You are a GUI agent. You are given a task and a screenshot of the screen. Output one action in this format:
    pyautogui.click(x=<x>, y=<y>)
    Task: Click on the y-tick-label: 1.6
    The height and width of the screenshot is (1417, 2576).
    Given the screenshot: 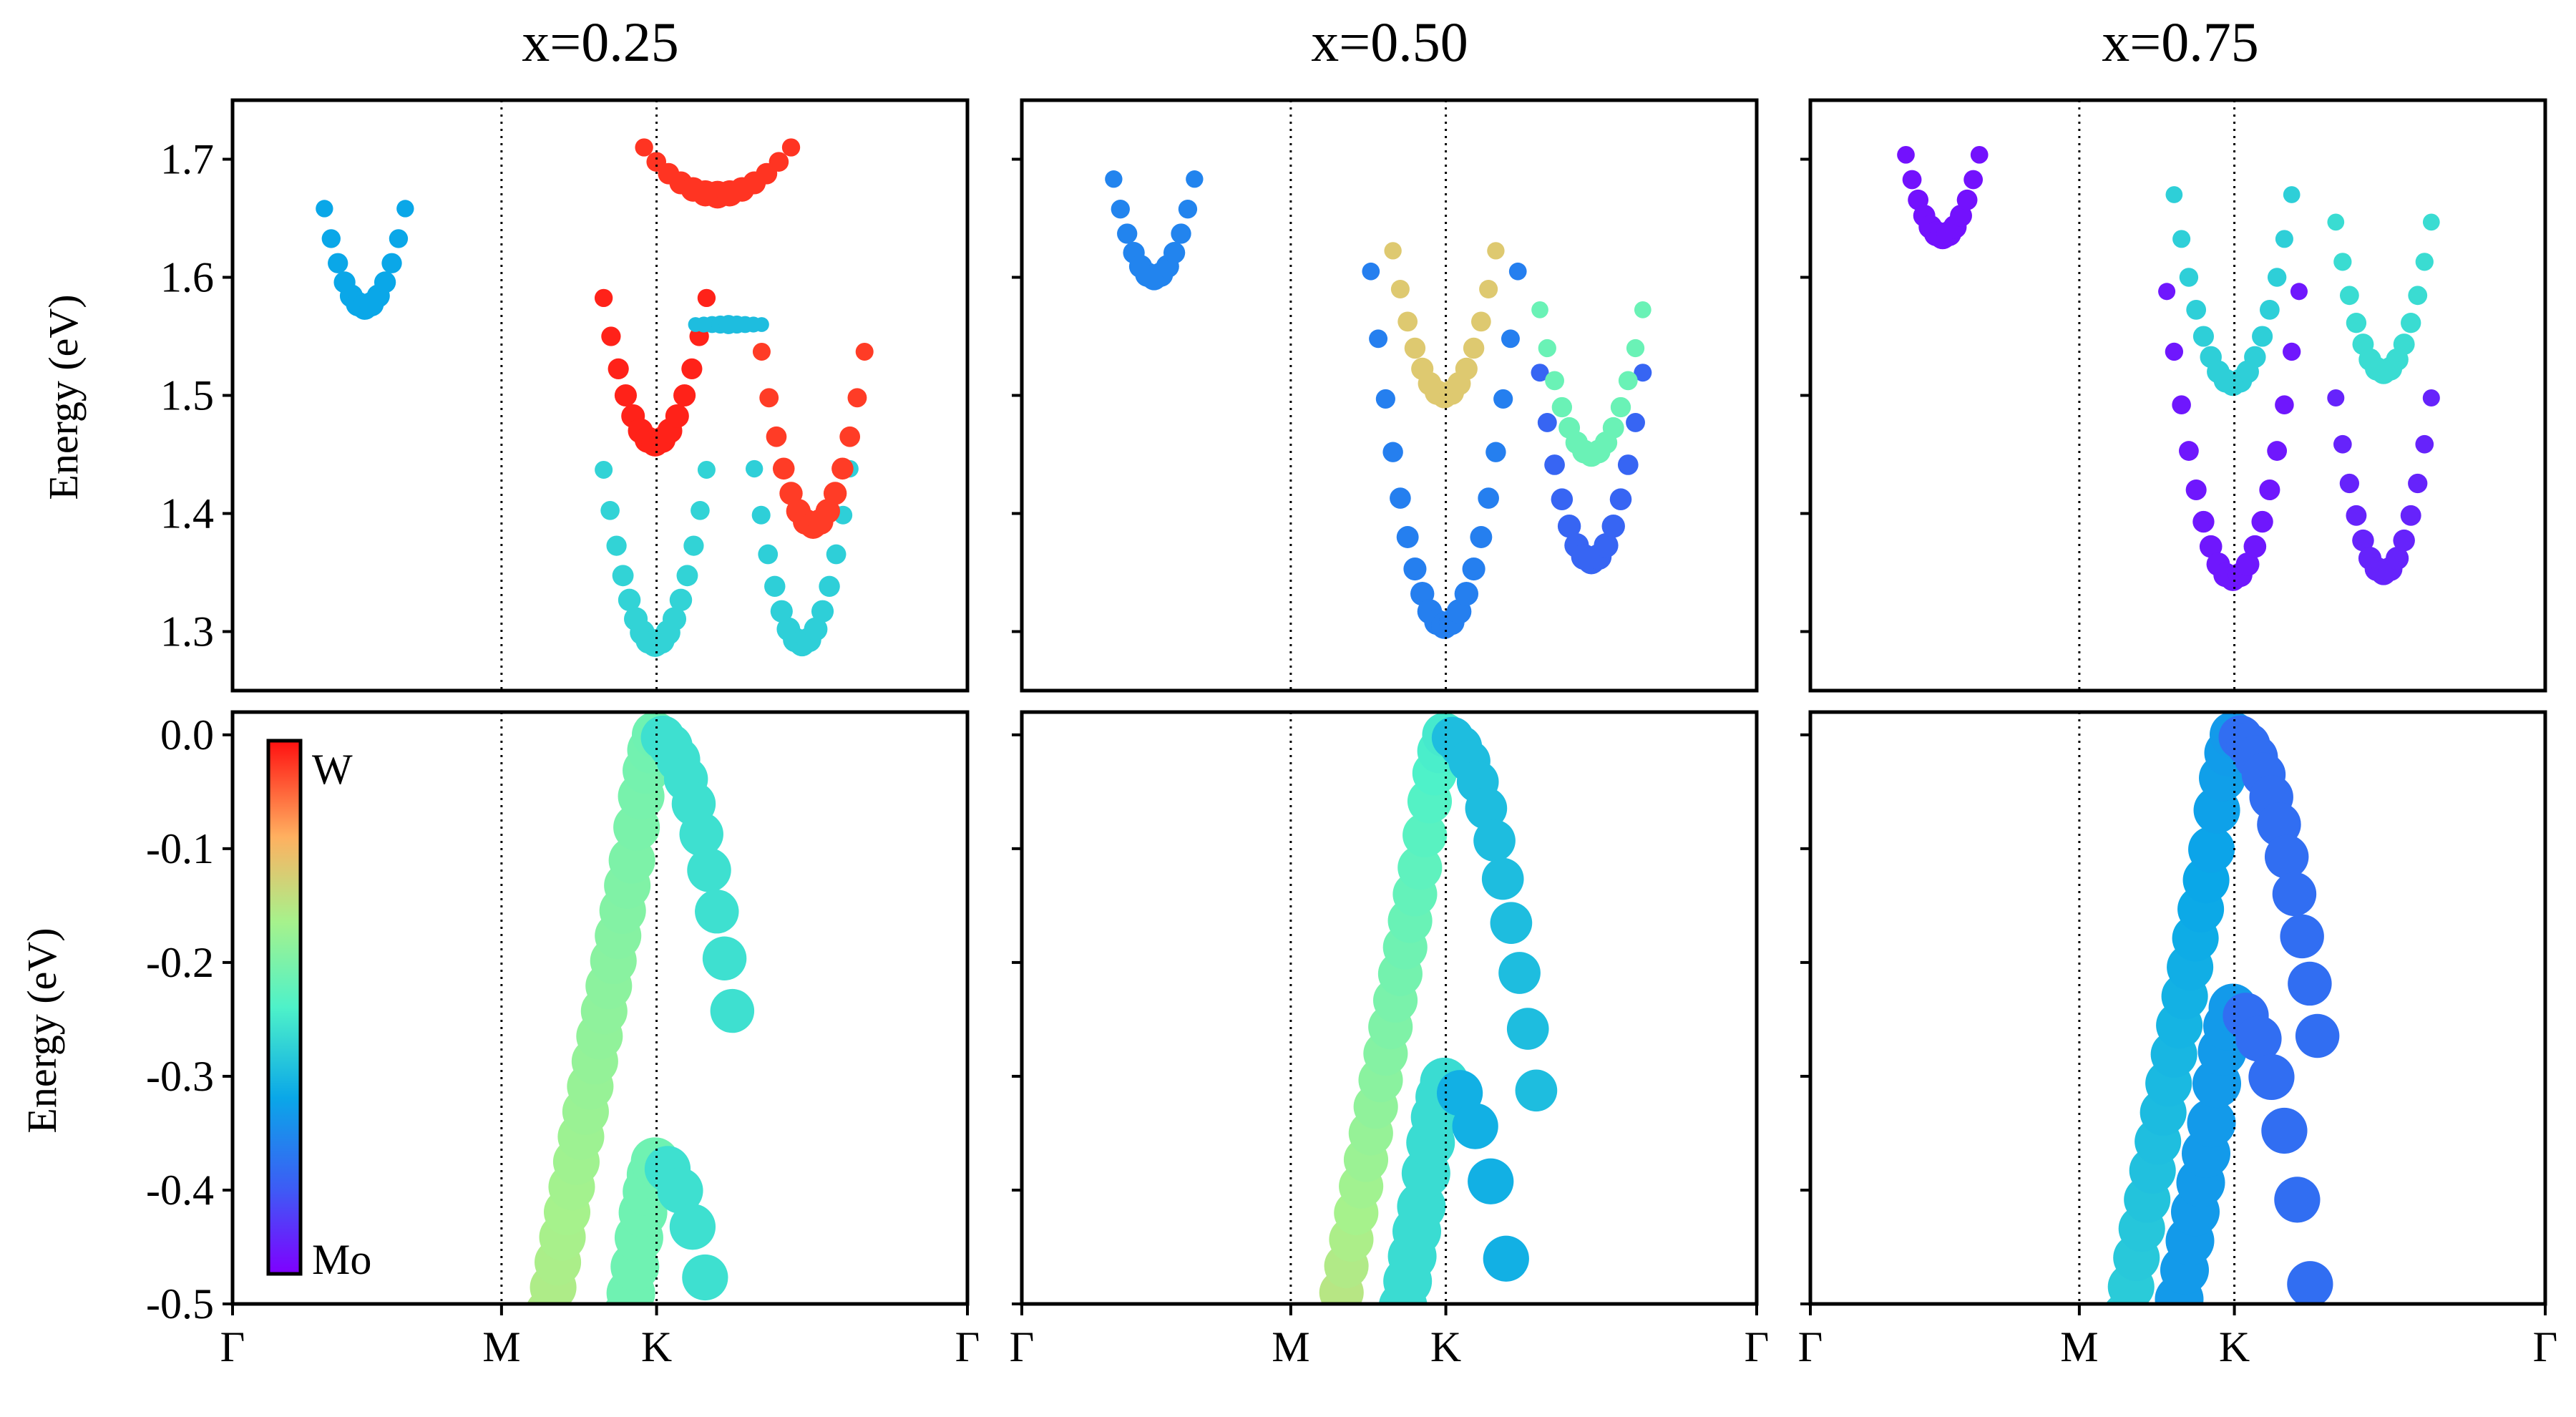 What is the action you would take?
    pyautogui.click(x=187, y=277)
    